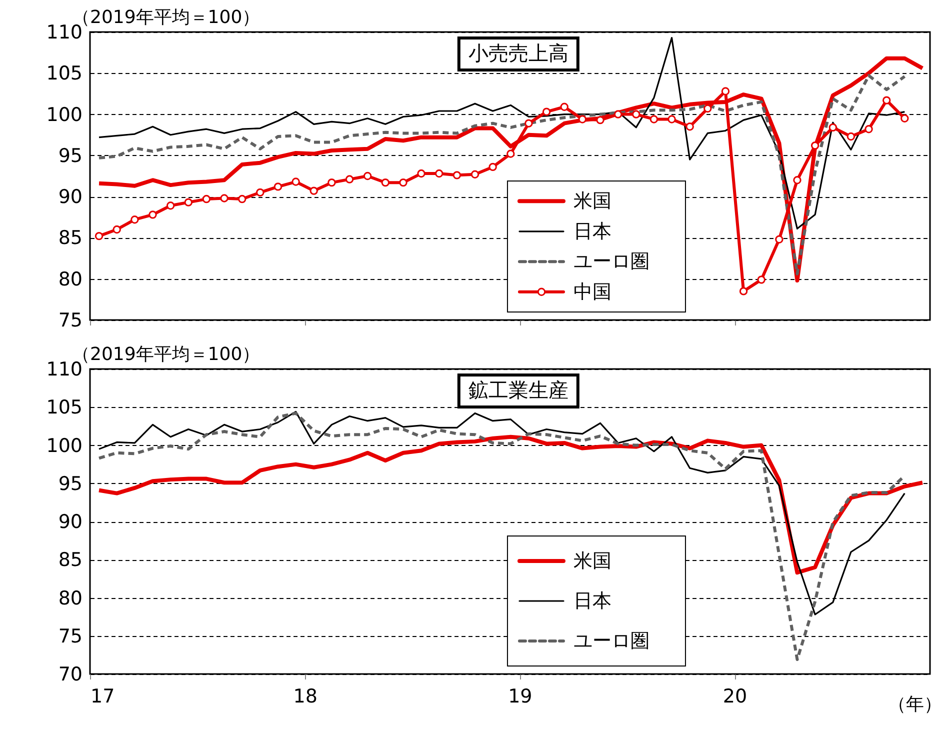  What do you see at coordinates (520, 697) in the screenshot?
I see `x-tick-label: 19` at bounding box center [520, 697].